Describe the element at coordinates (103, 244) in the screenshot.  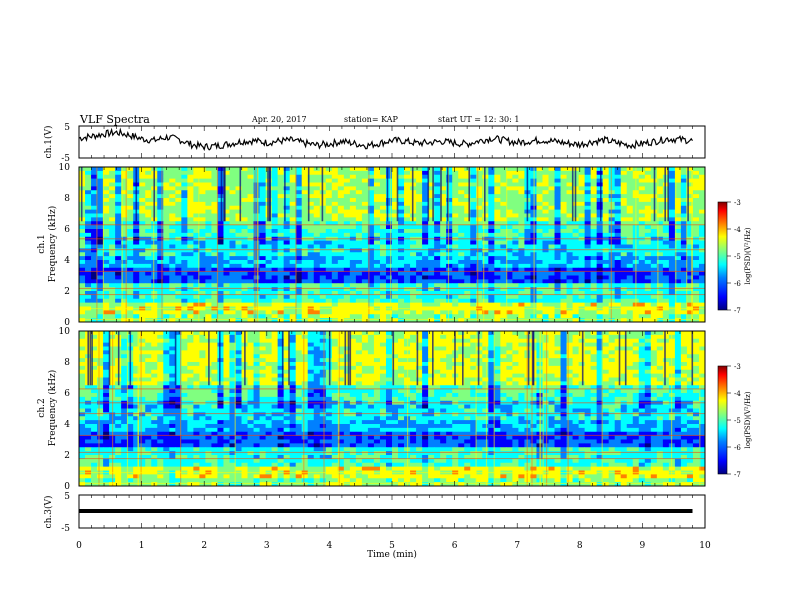
I see `spectrogram-spike` at that location.